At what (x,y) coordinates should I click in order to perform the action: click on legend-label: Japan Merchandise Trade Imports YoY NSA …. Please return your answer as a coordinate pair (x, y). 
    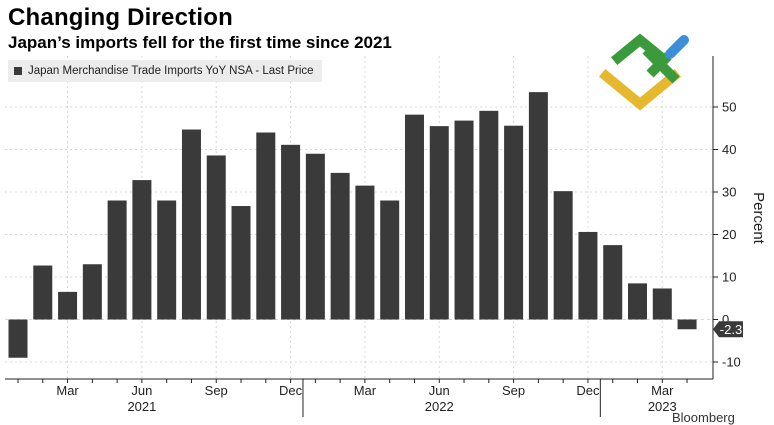
    Looking at the image, I should click on (171, 71).